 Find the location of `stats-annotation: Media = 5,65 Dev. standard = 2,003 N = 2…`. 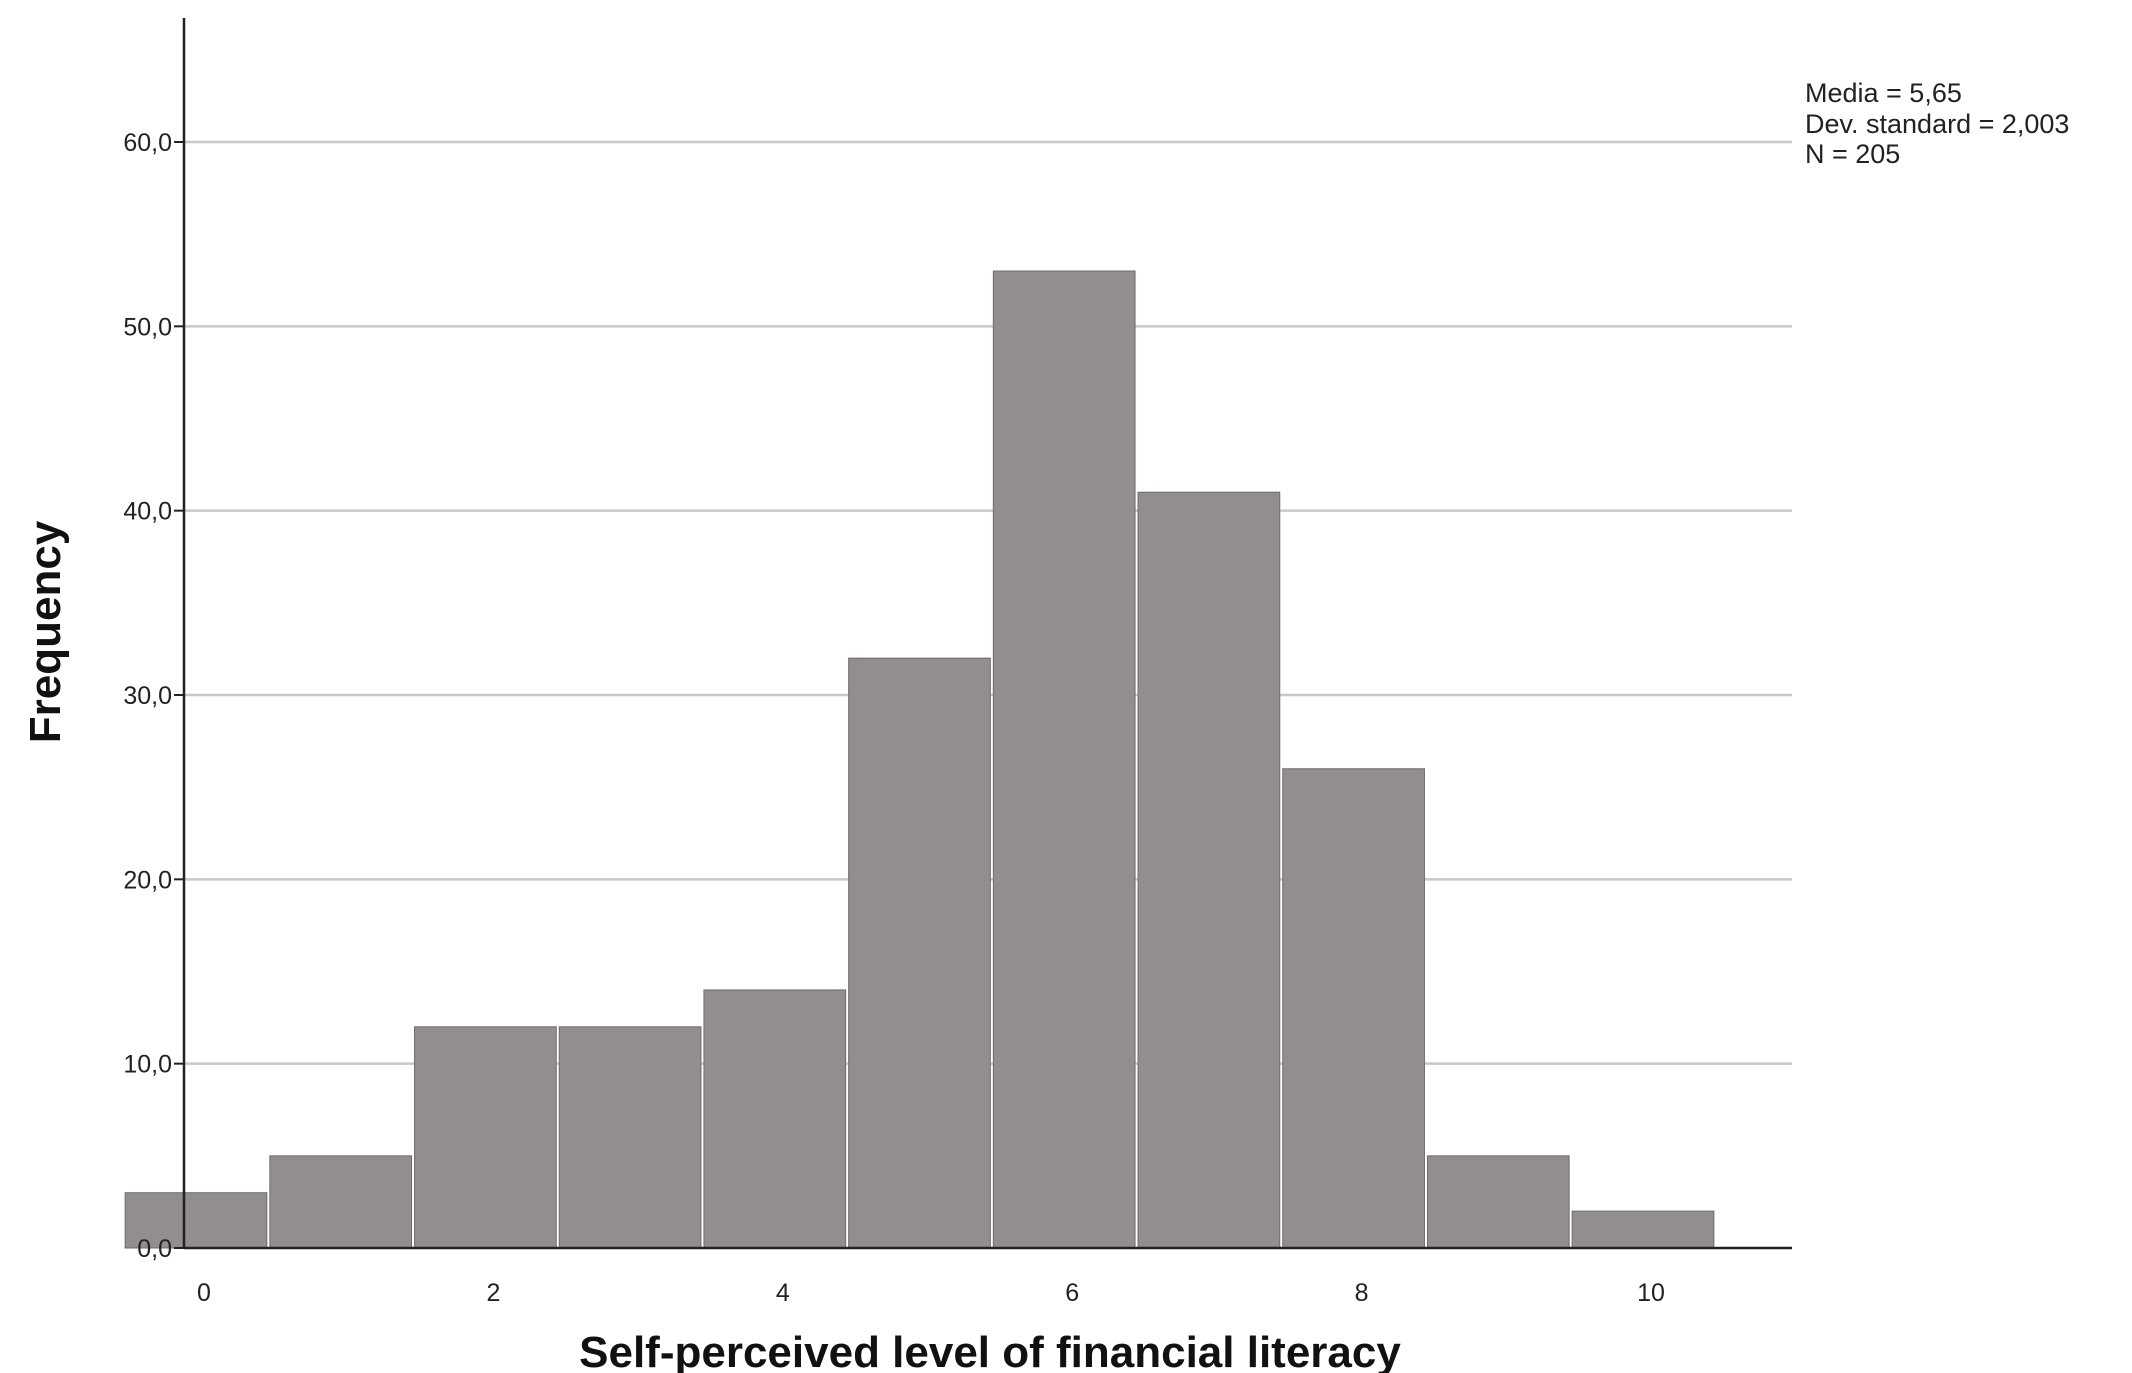

stats-annotation: Media = 5,65 Dev. standard = 2,003 N = 2… is located at coordinates (1937, 123).